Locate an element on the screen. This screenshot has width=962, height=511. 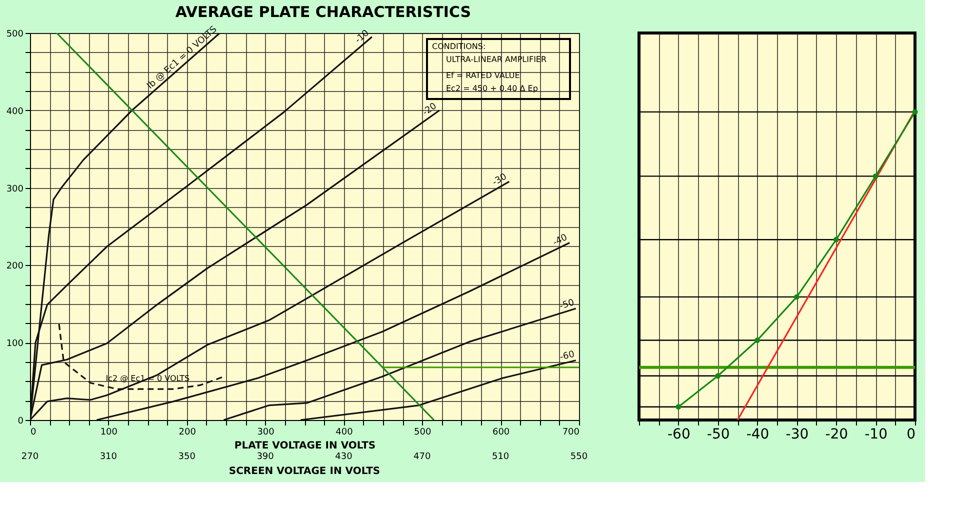
x-tick-label: 100 is located at coordinates (109, 433).